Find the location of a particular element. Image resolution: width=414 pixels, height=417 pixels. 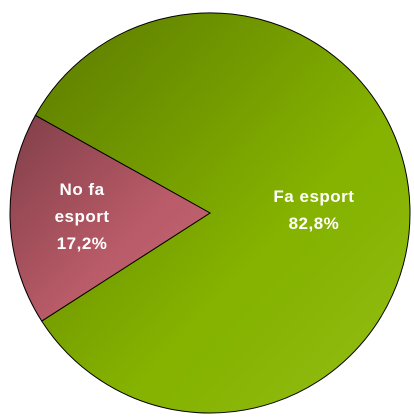

slice-label: Fa esport 82,8% is located at coordinates (314, 210).